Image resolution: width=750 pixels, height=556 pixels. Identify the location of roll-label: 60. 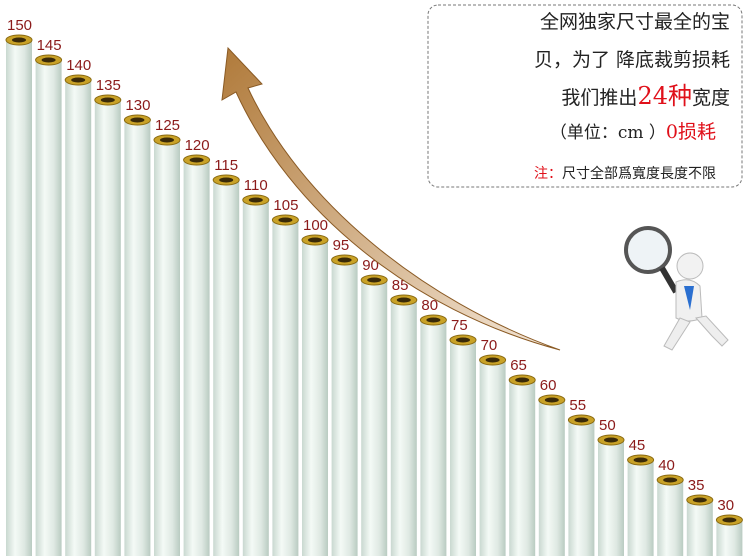
(548, 385).